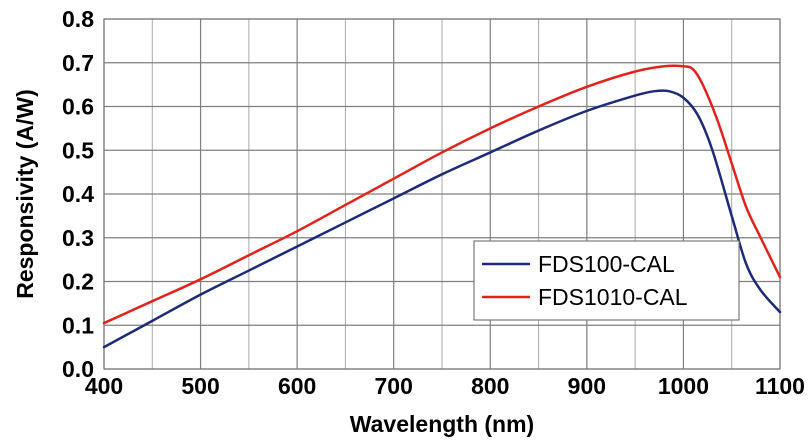  Describe the element at coordinates (78, 369) in the screenshot. I see `y-tick-label: 0.0` at that location.